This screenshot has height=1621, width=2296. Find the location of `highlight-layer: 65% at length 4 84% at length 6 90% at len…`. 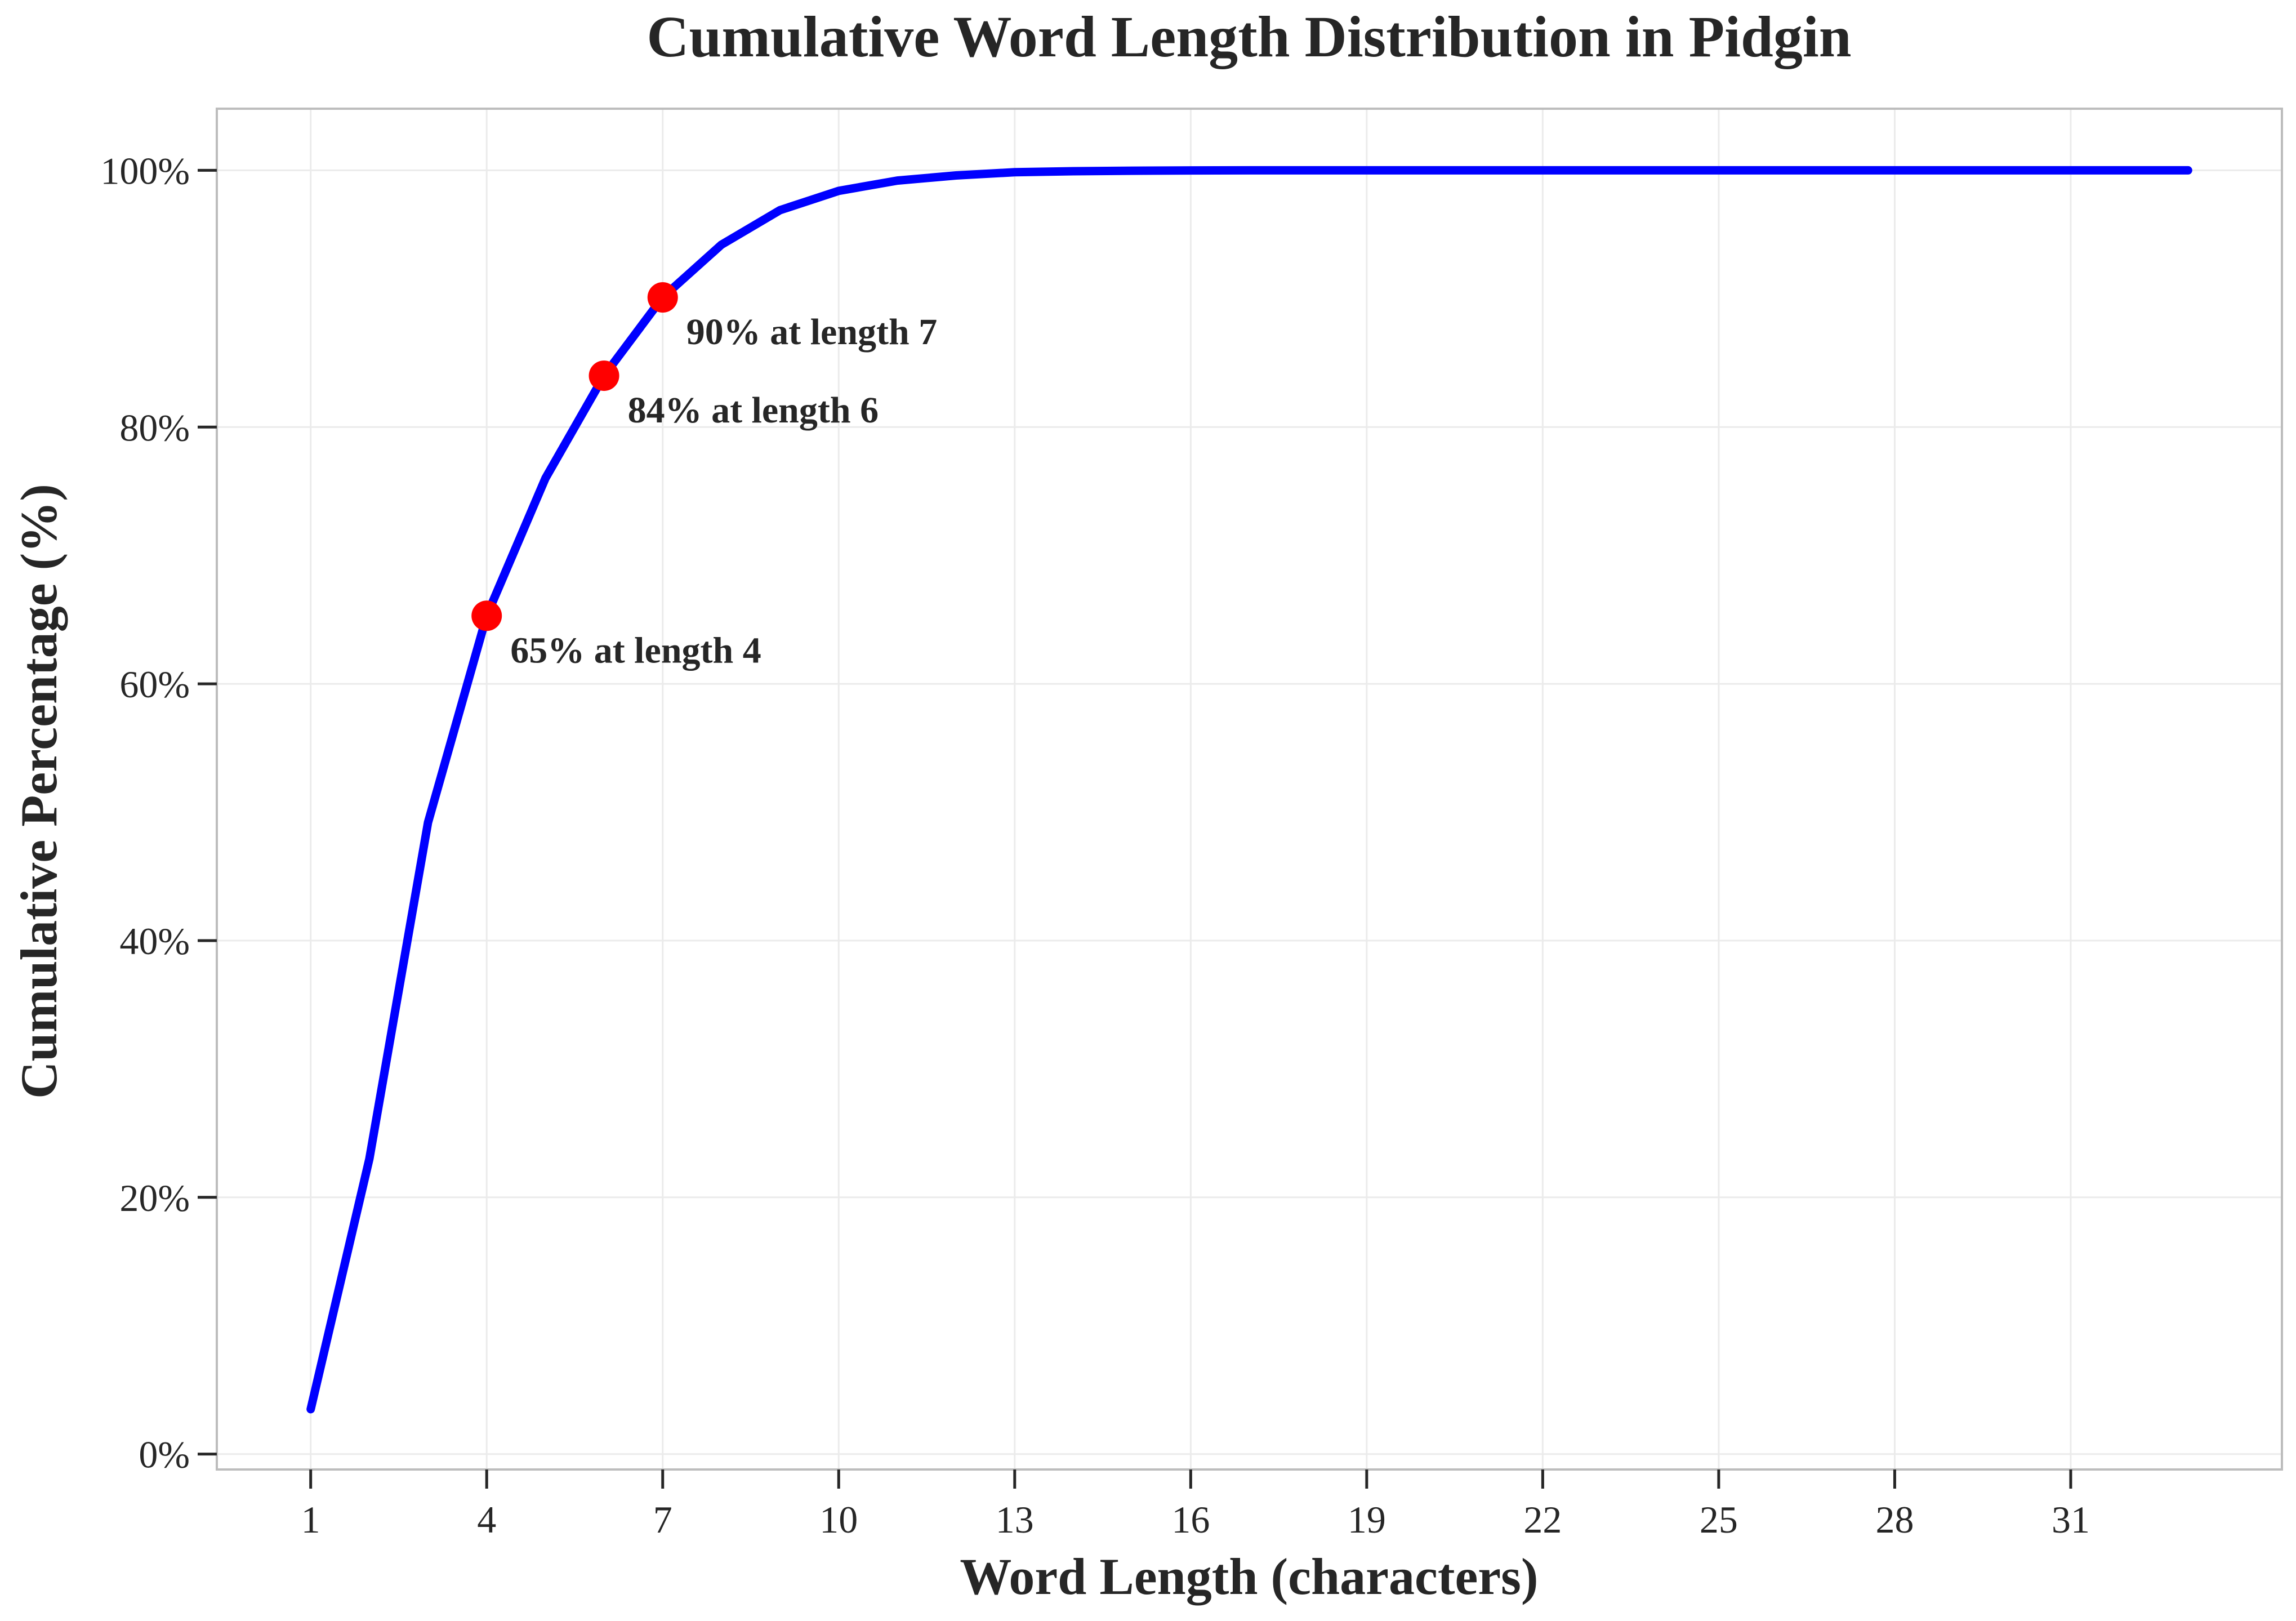

highlight-layer: 65% at length 4 84% at length 6 90% at len… is located at coordinates (704, 477).